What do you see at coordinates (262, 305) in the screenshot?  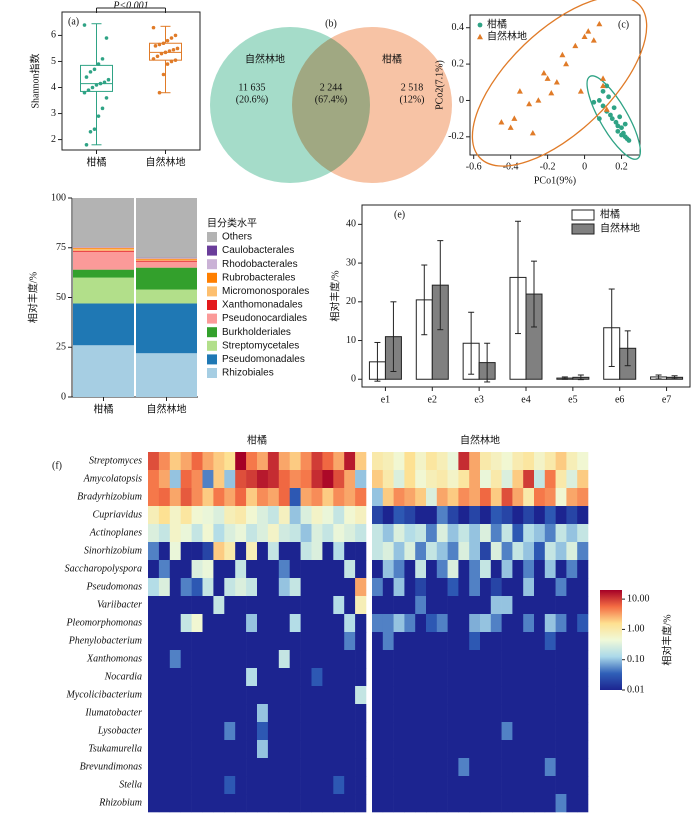 I see `legend-label: Xanthomonadales` at bounding box center [262, 305].